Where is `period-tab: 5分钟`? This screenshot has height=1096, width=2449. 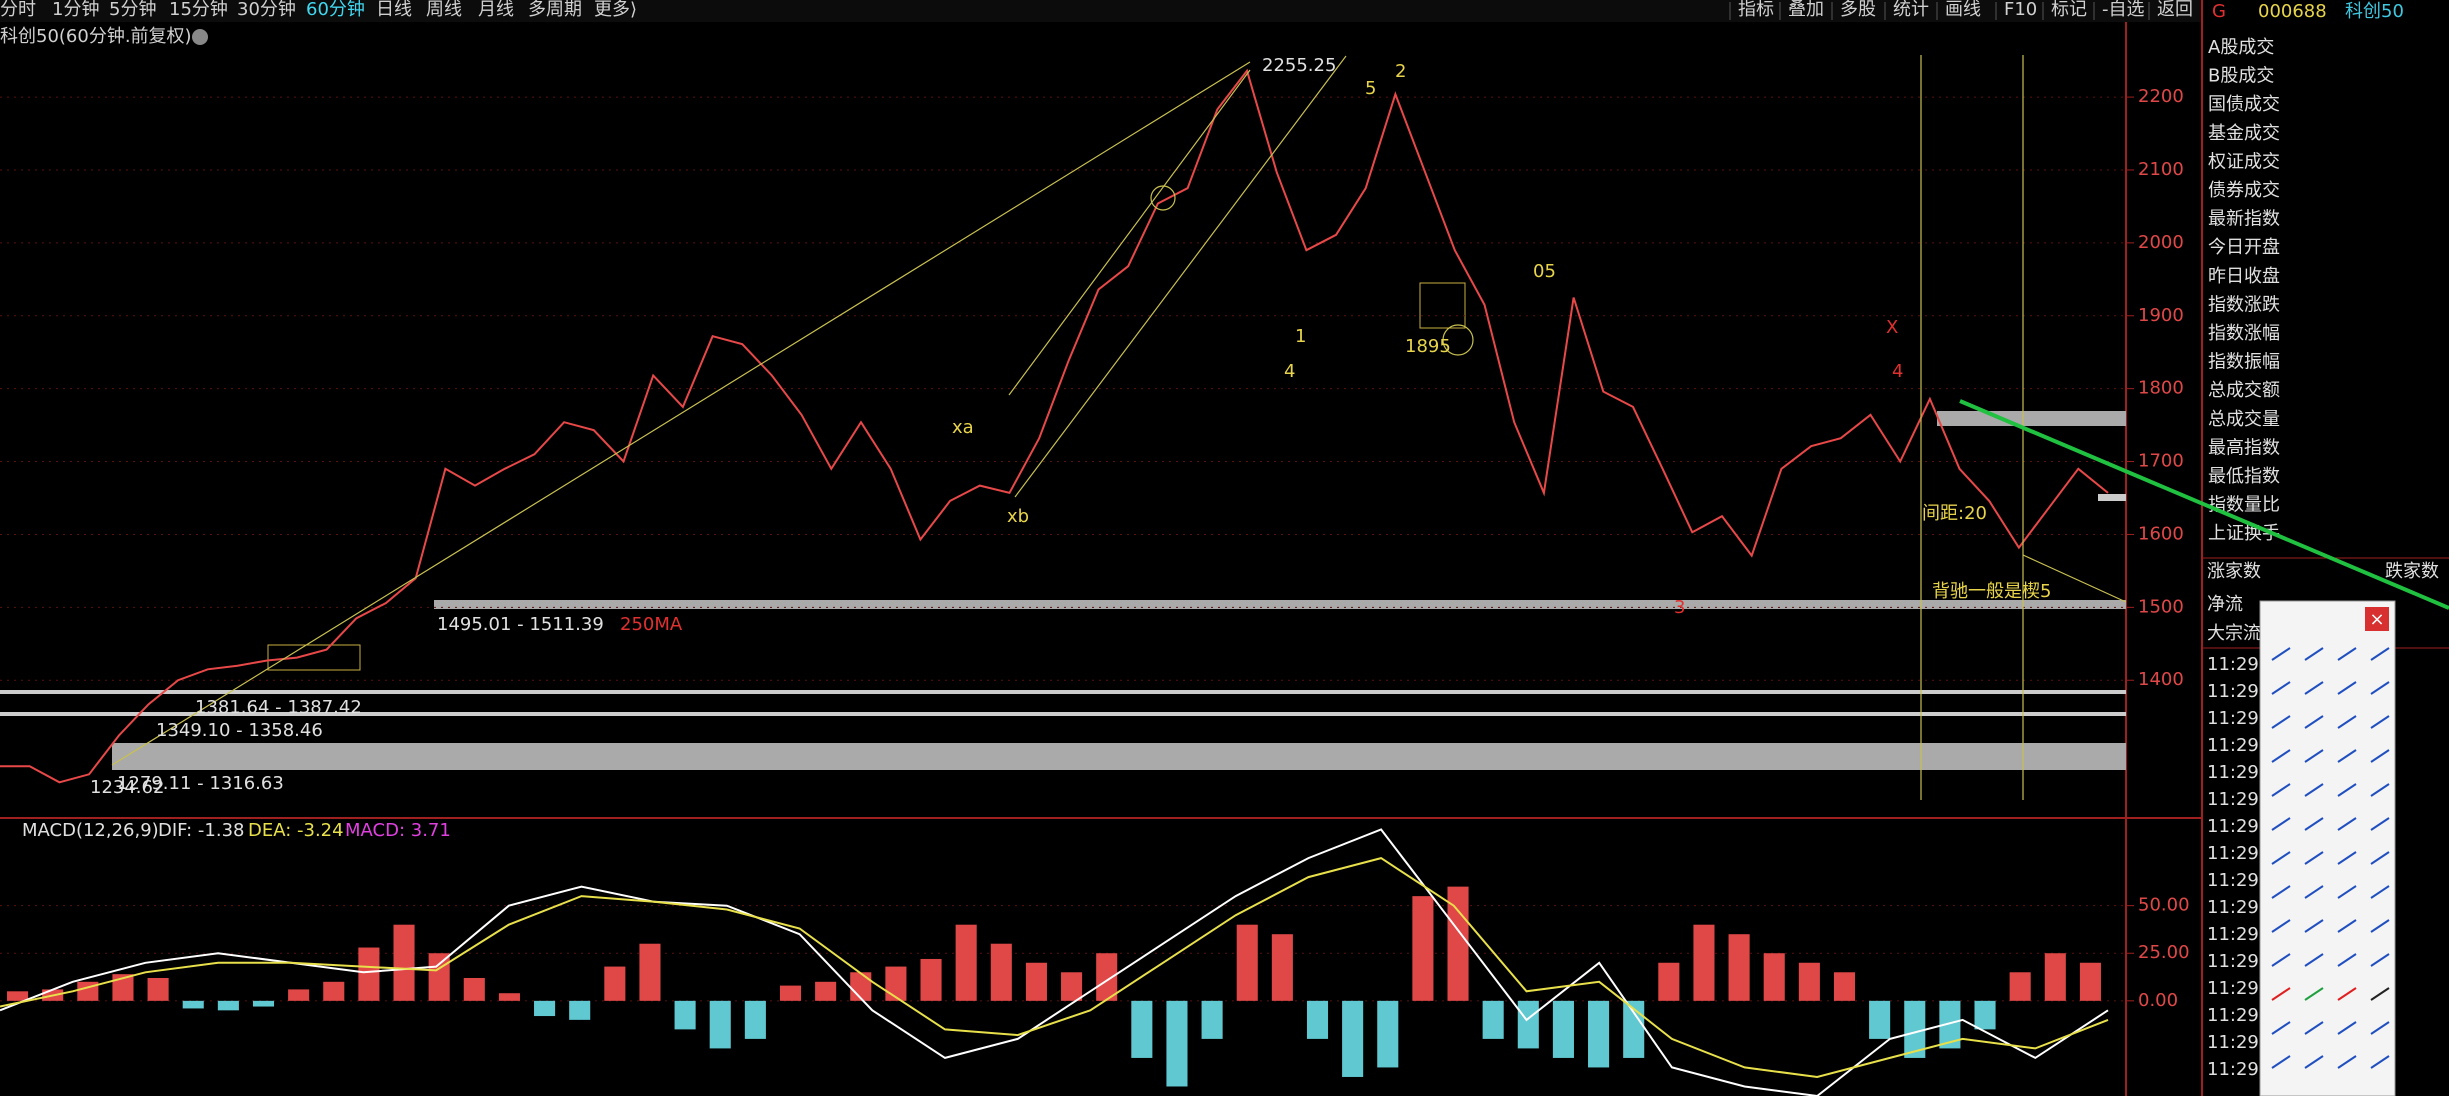
period-tab: 5分钟 is located at coordinates (132, 10).